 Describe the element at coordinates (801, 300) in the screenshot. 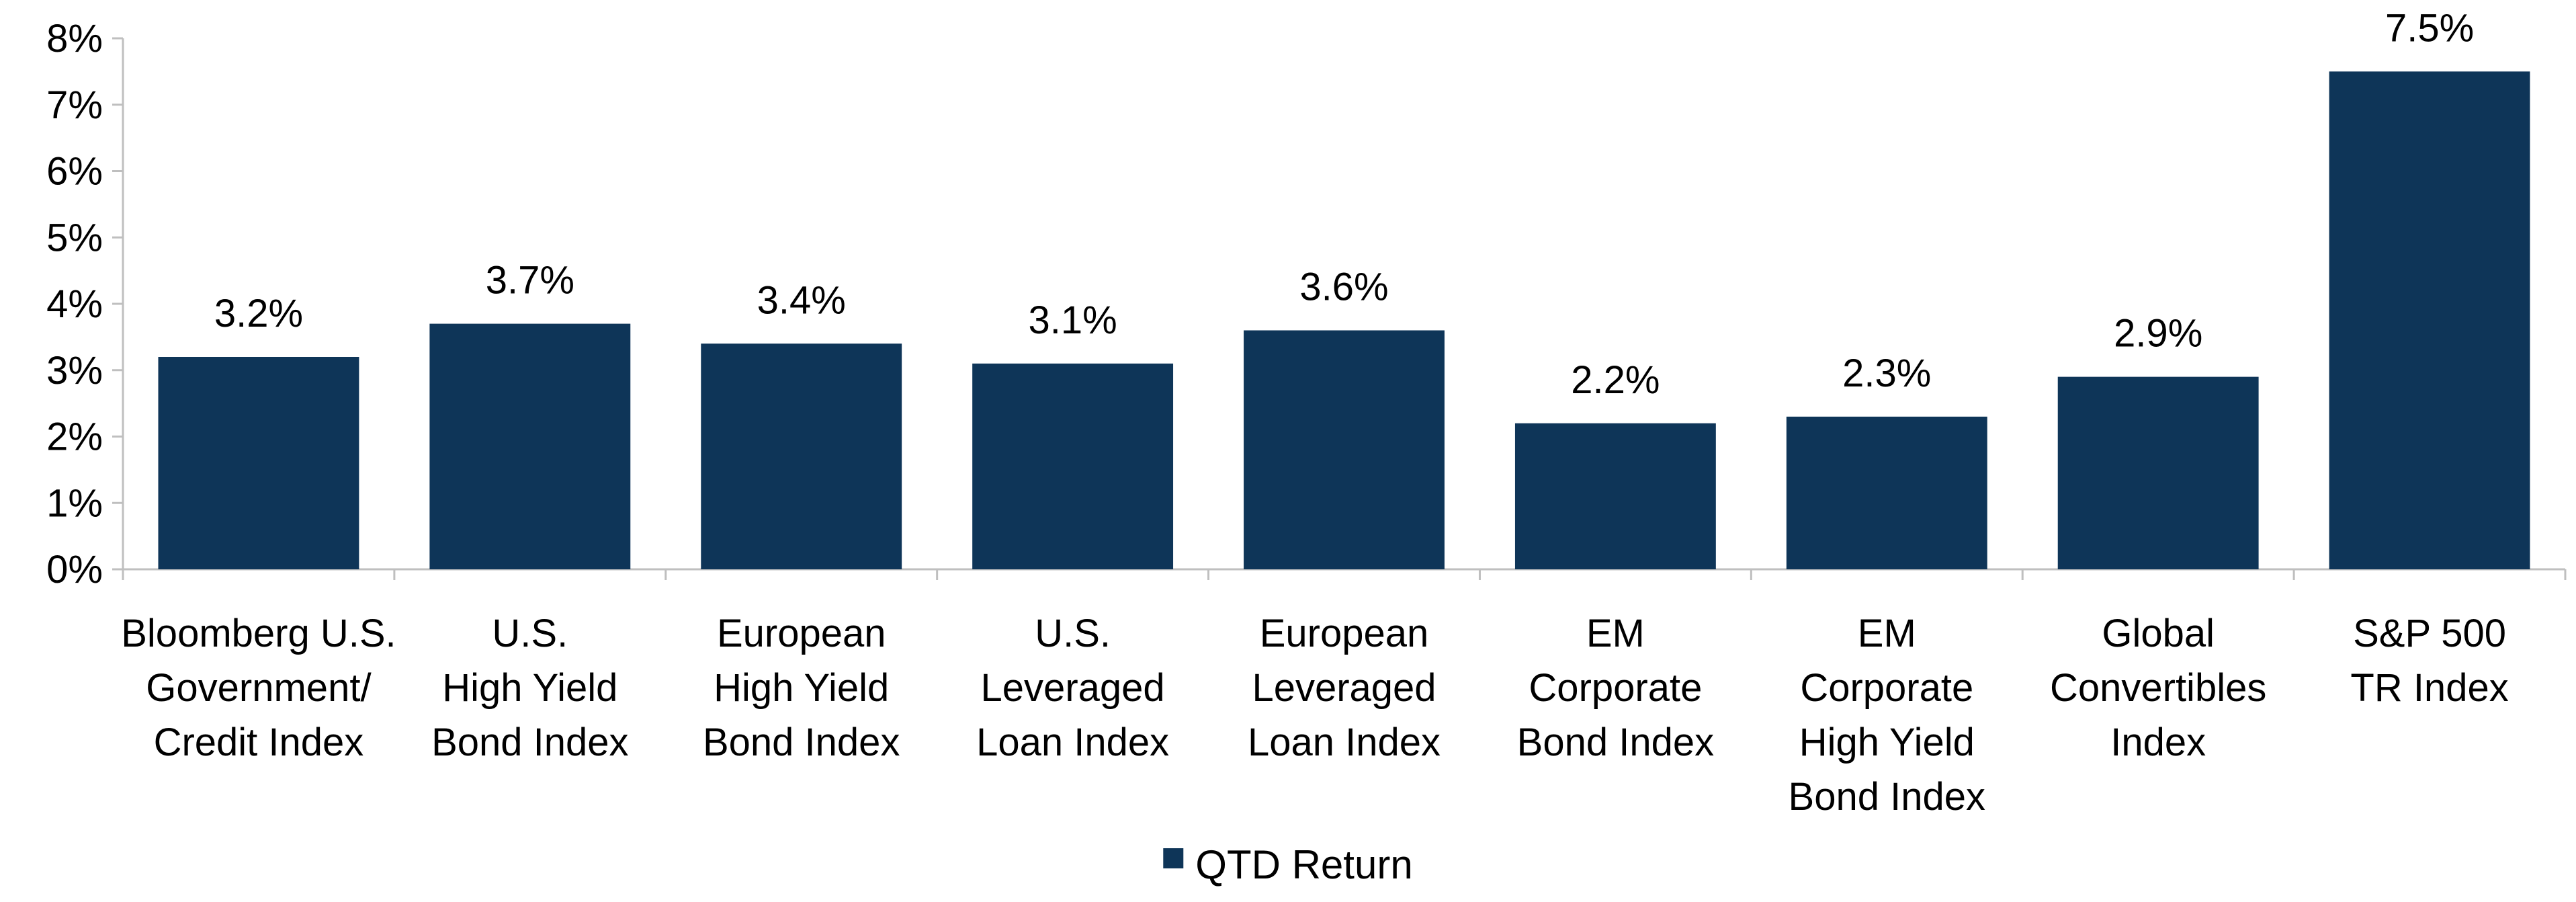

I see `data-label: 3.4%` at that location.